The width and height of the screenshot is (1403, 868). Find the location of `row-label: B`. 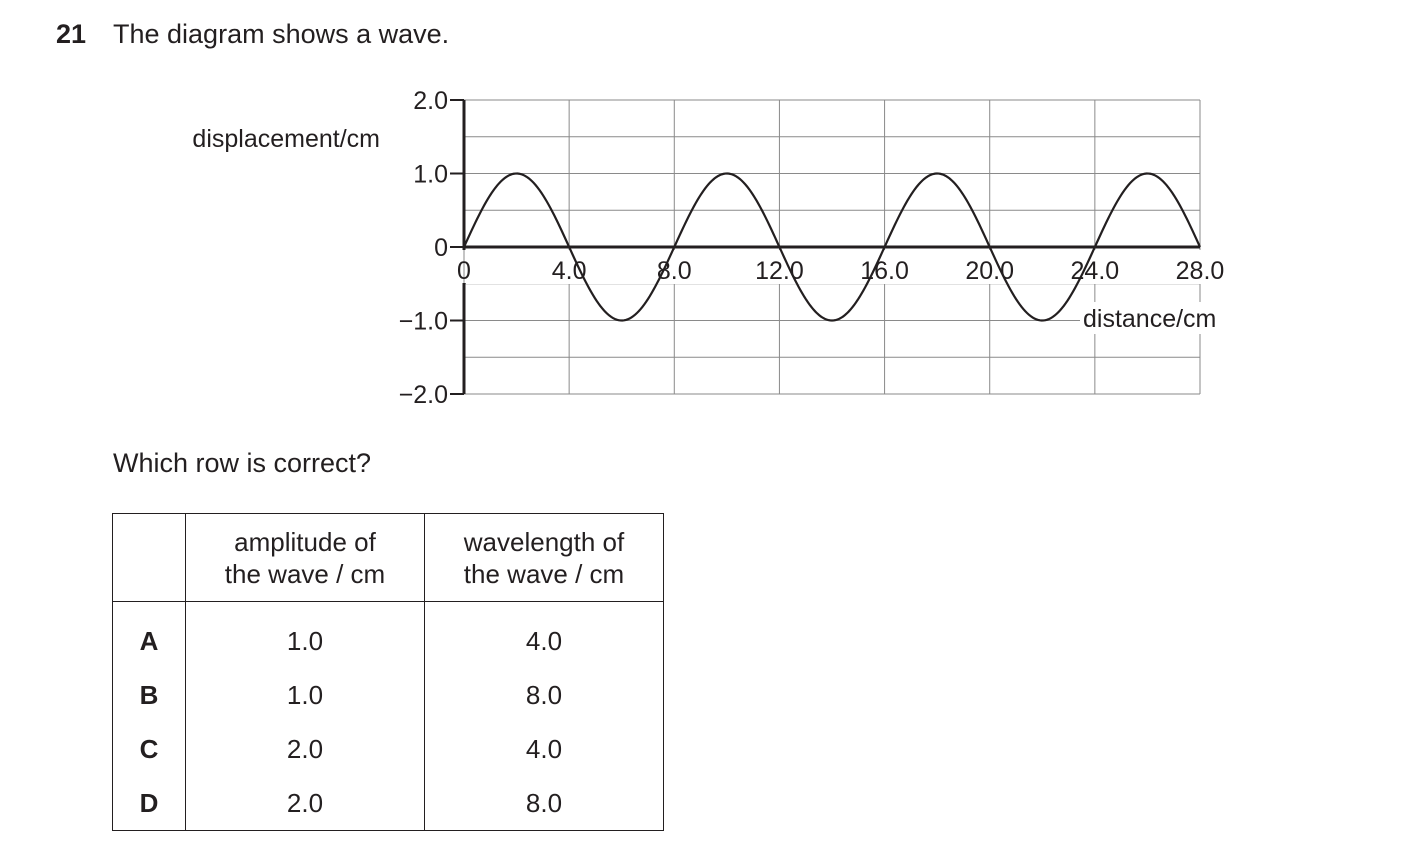

row-label: B is located at coordinates (149, 695).